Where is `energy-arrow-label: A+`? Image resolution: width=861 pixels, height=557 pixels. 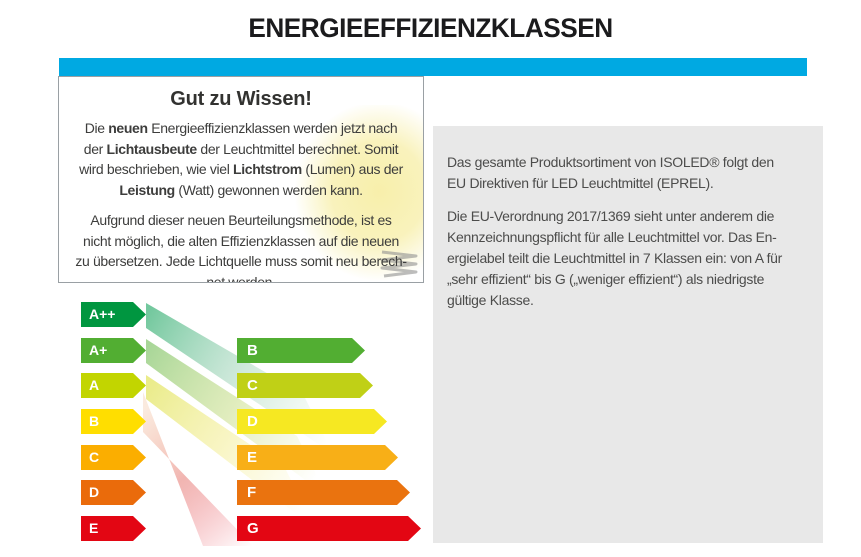
energy-arrow-label: A+ is located at coordinates (98, 350).